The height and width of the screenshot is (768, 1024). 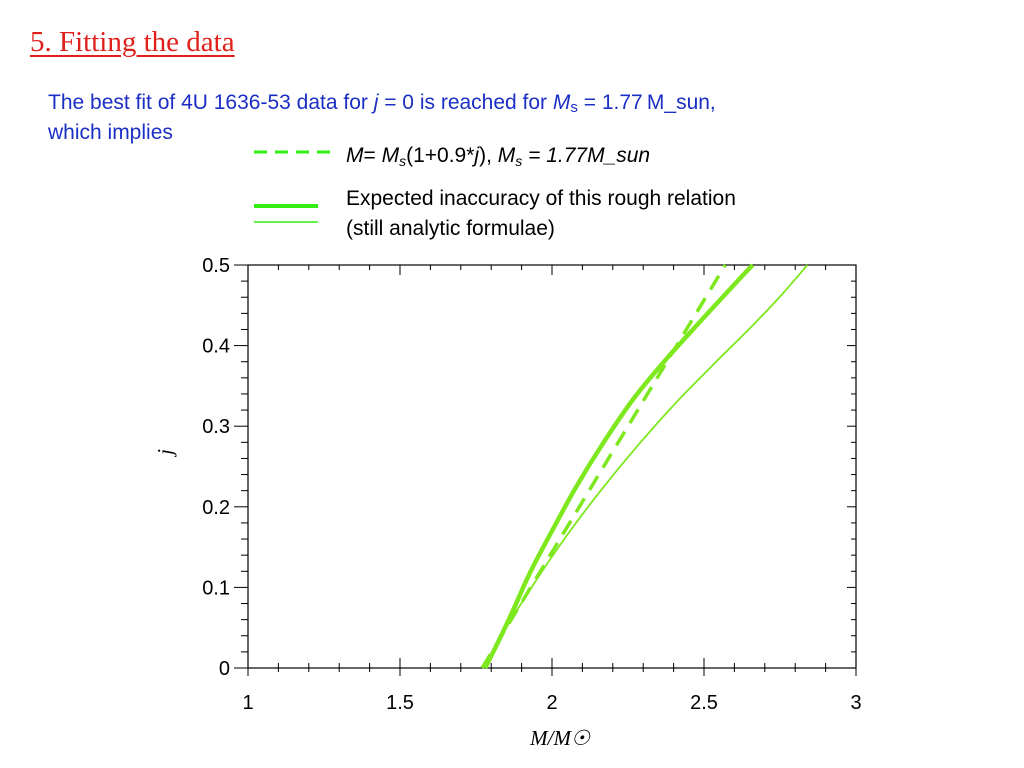 What do you see at coordinates (132, 42) in the screenshot?
I see `slide-title: 5. Fitting the data` at bounding box center [132, 42].